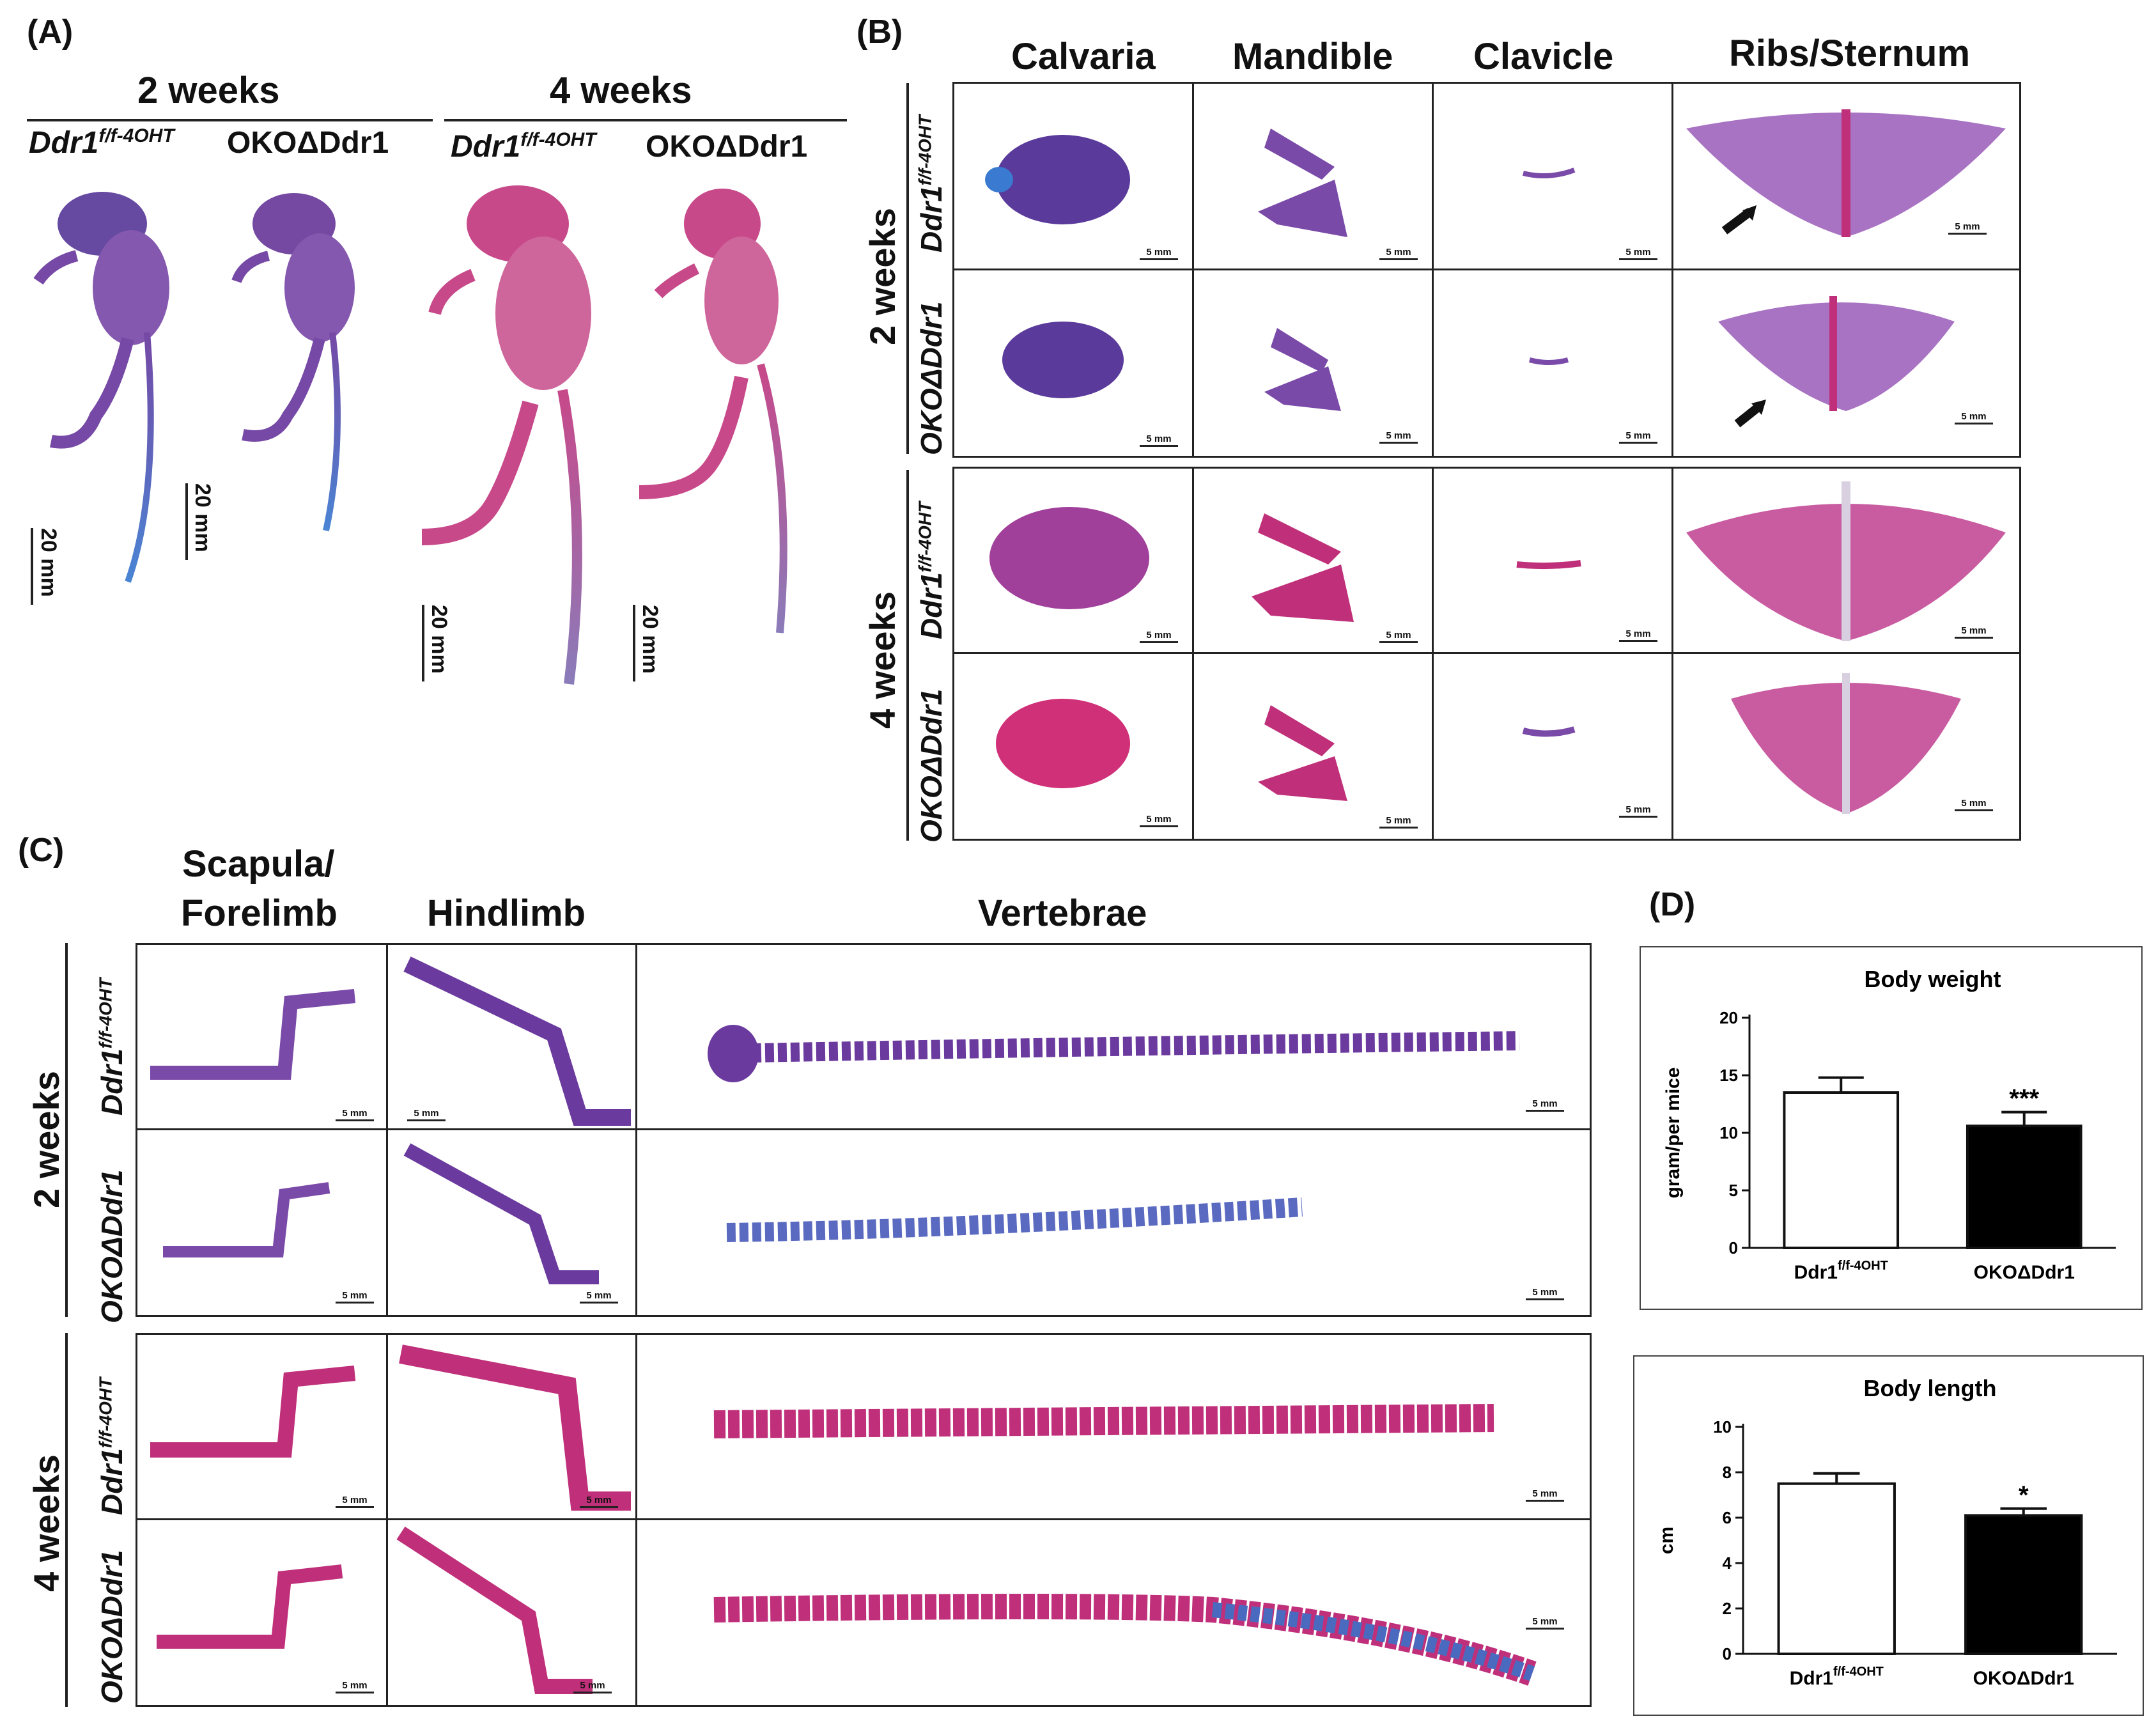  What do you see at coordinates (1113, 1428) in the screenshot?
I see `cell-vertebrae-4w-control: 5 mm` at bounding box center [1113, 1428].